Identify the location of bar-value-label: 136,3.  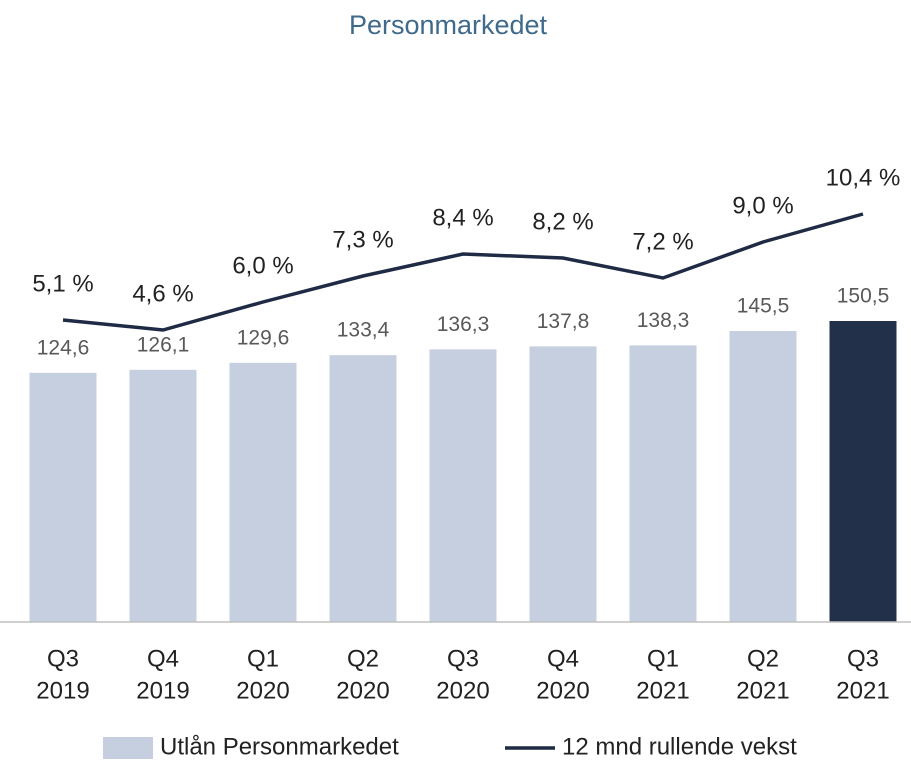
(463, 324).